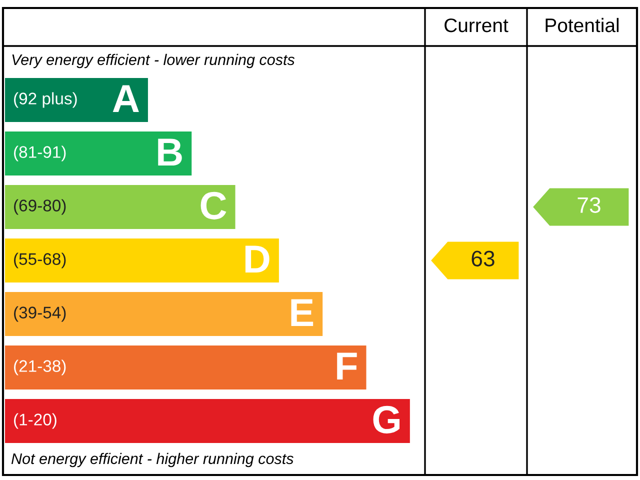  What do you see at coordinates (386, 420) in the screenshot?
I see `category-label: G` at bounding box center [386, 420].